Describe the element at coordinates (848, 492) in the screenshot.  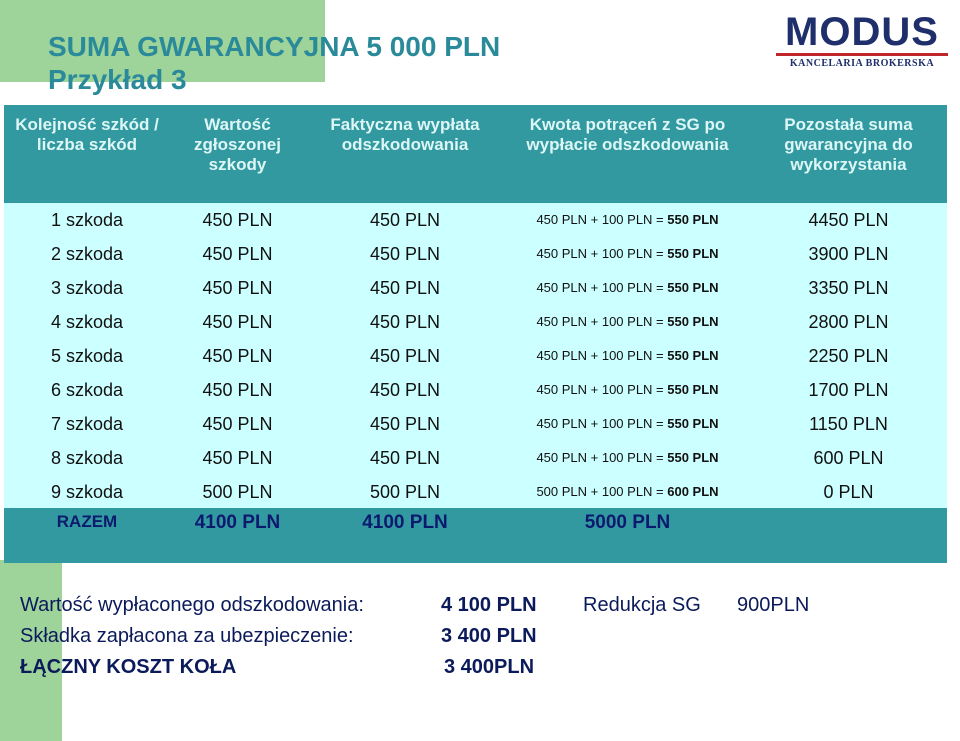
I see `remaining-cell: 0 PLN` at that location.